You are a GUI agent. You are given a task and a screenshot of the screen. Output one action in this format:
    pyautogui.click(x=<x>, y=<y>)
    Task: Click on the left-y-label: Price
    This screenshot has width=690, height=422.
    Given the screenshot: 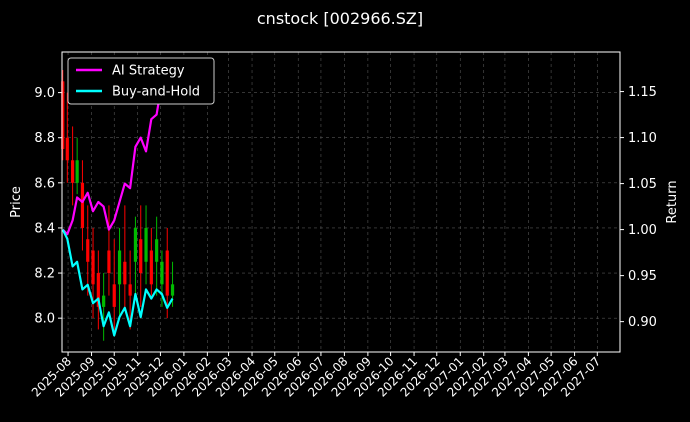 What is the action you would take?
    pyautogui.click(x=16, y=202)
    